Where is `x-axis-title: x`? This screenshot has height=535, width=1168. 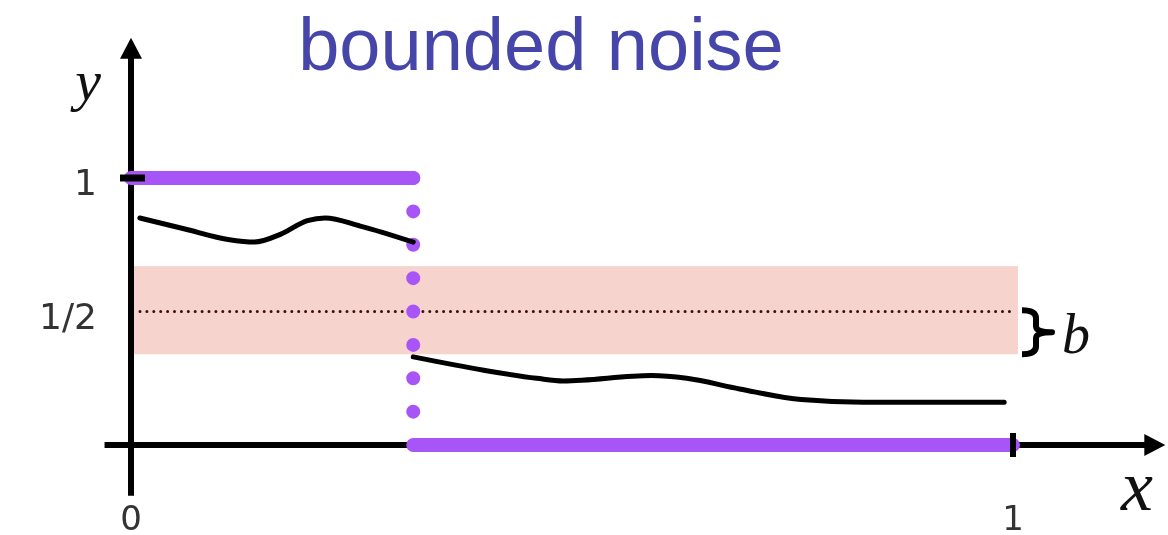
x-axis-title: x is located at coordinates (1137, 486).